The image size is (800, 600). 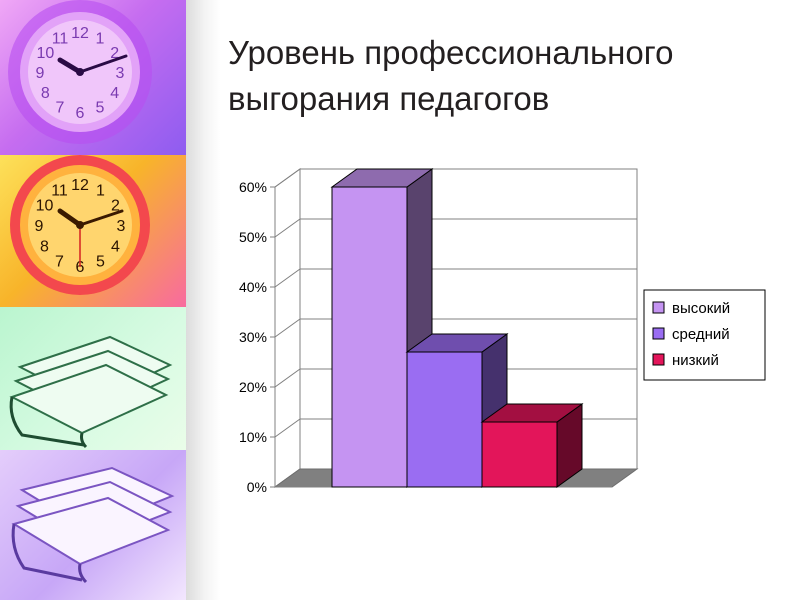 I want to click on legend-label: высокий, so click(x=701, y=308).